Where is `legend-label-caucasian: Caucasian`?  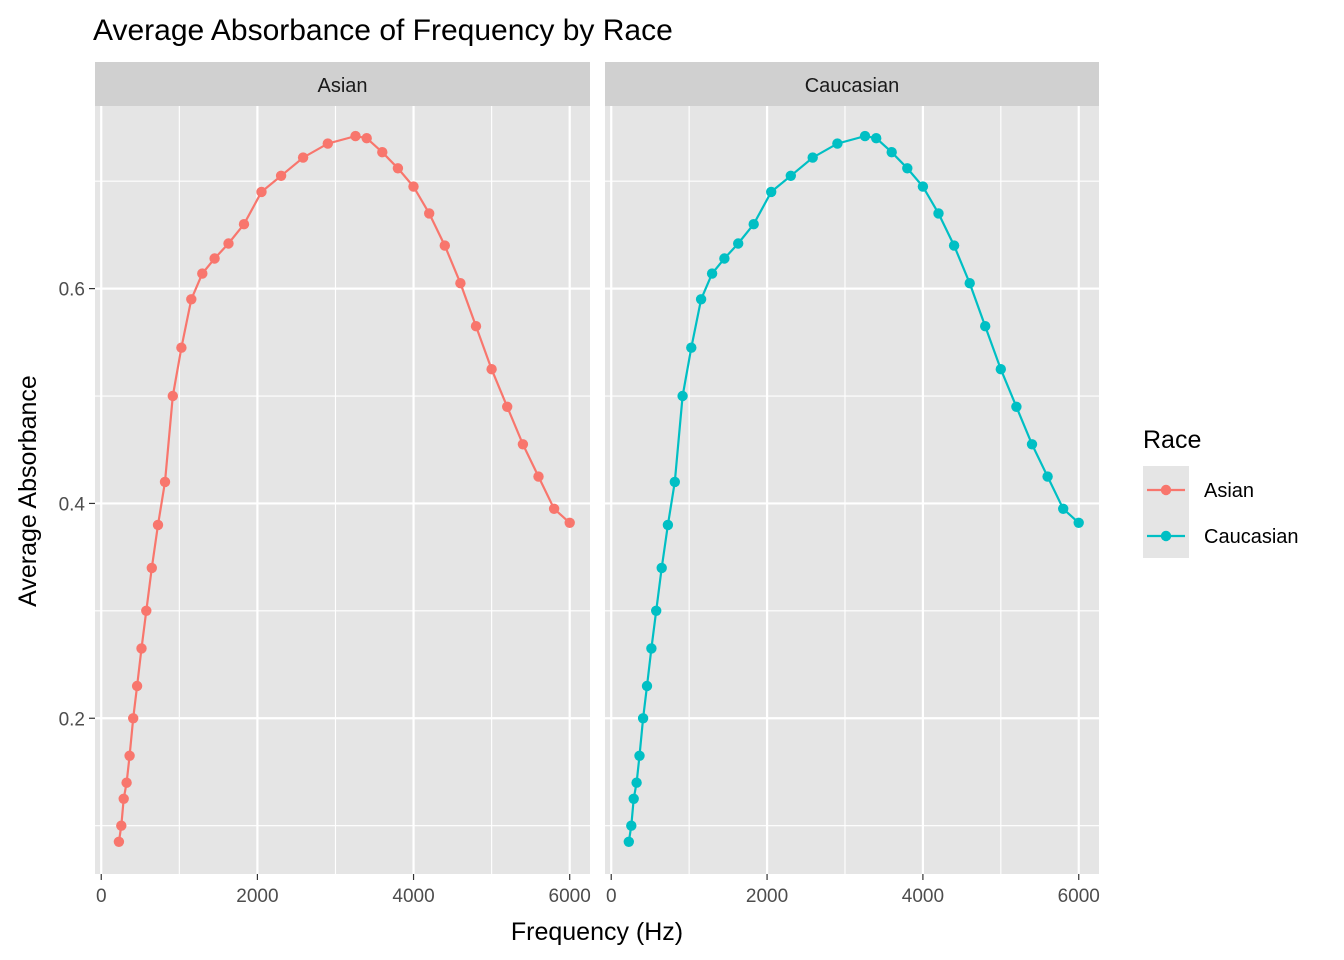 legend-label-caucasian: Caucasian is located at coordinates (1251, 537).